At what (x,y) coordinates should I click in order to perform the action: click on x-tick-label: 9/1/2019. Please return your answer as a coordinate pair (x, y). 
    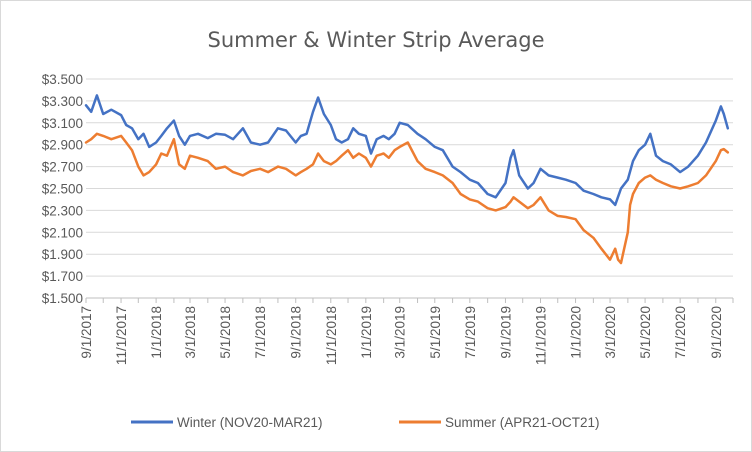
    Looking at the image, I should click on (505, 332).